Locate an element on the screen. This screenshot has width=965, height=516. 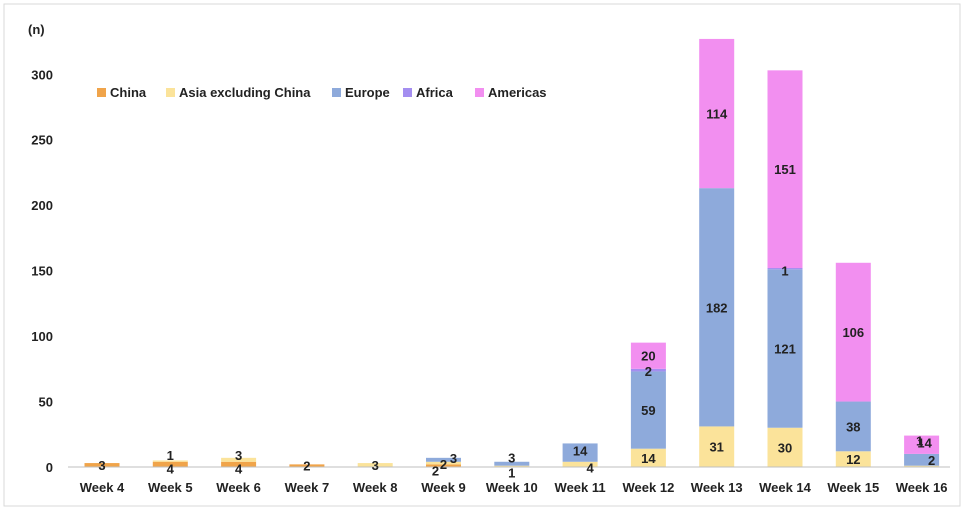
data-label-week-14-europe: 121 is located at coordinates (785, 349).